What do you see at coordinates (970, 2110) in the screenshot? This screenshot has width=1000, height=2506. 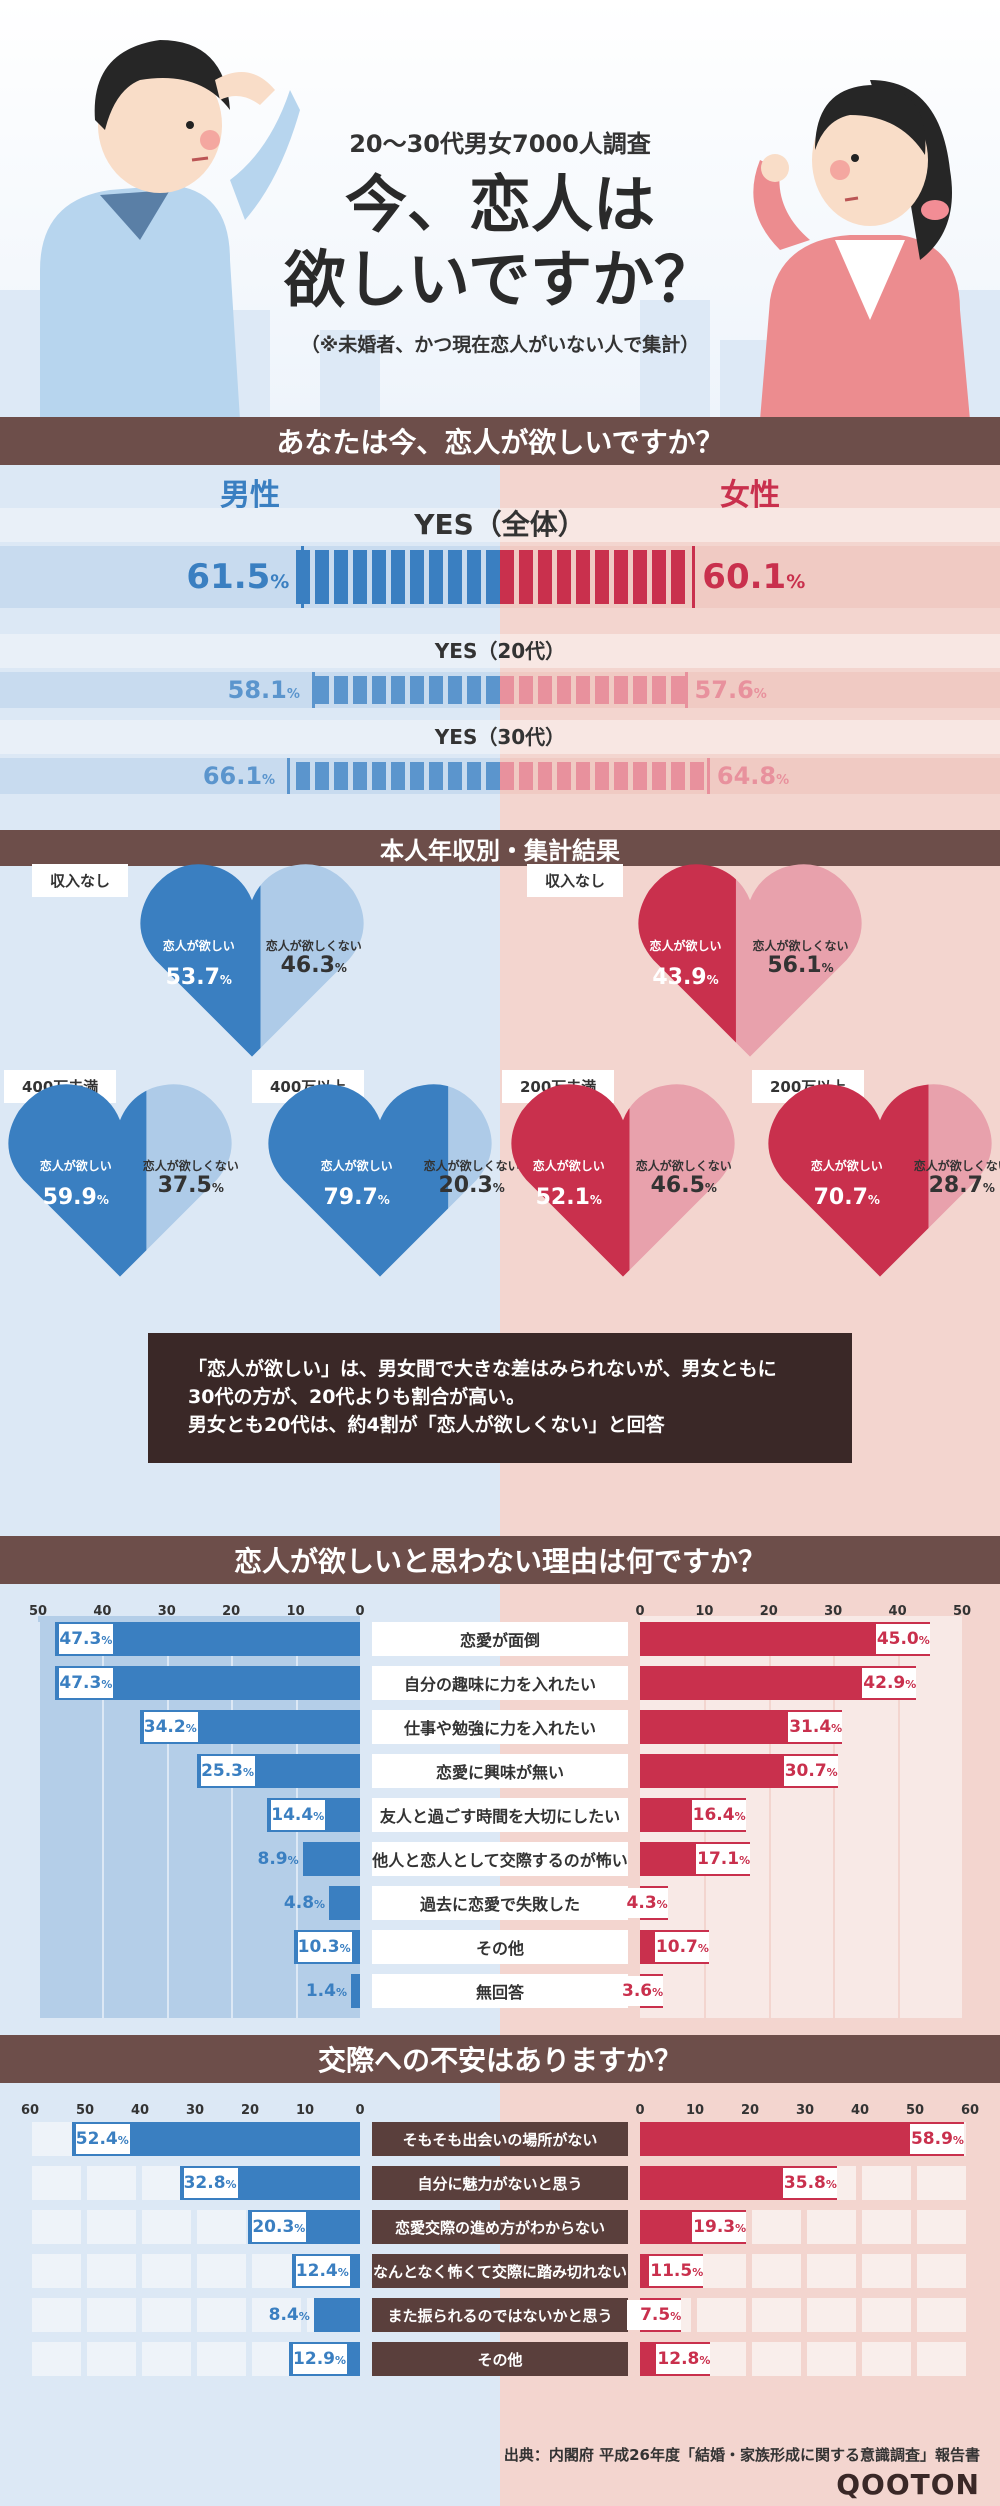 I see `axis-tick-label-right: 60` at bounding box center [970, 2110].